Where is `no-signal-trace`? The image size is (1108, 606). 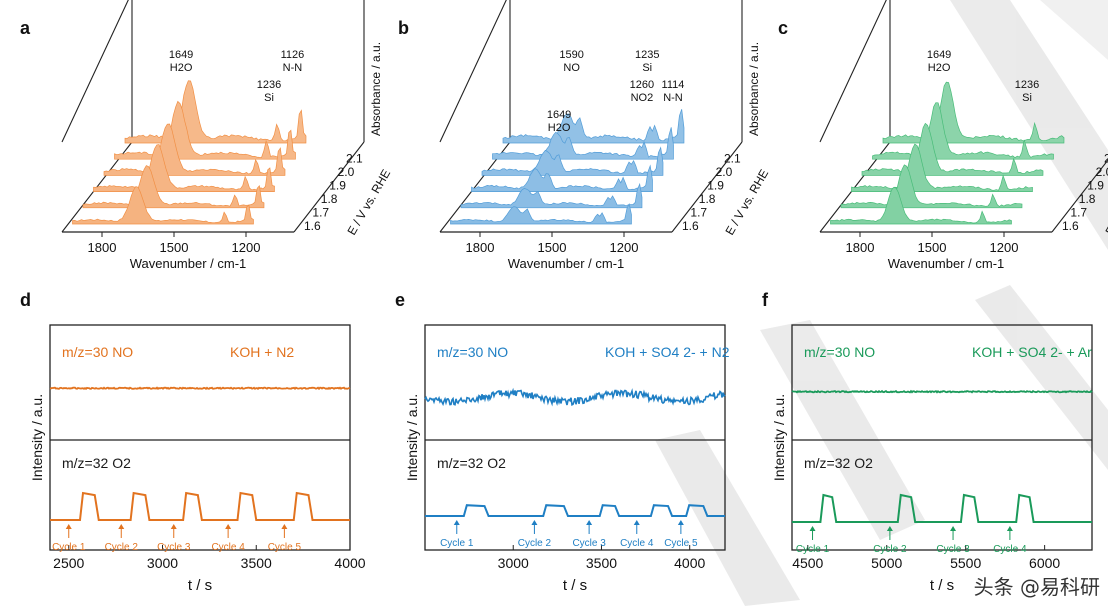 no-signal-trace is located at coordinates (942, 391).